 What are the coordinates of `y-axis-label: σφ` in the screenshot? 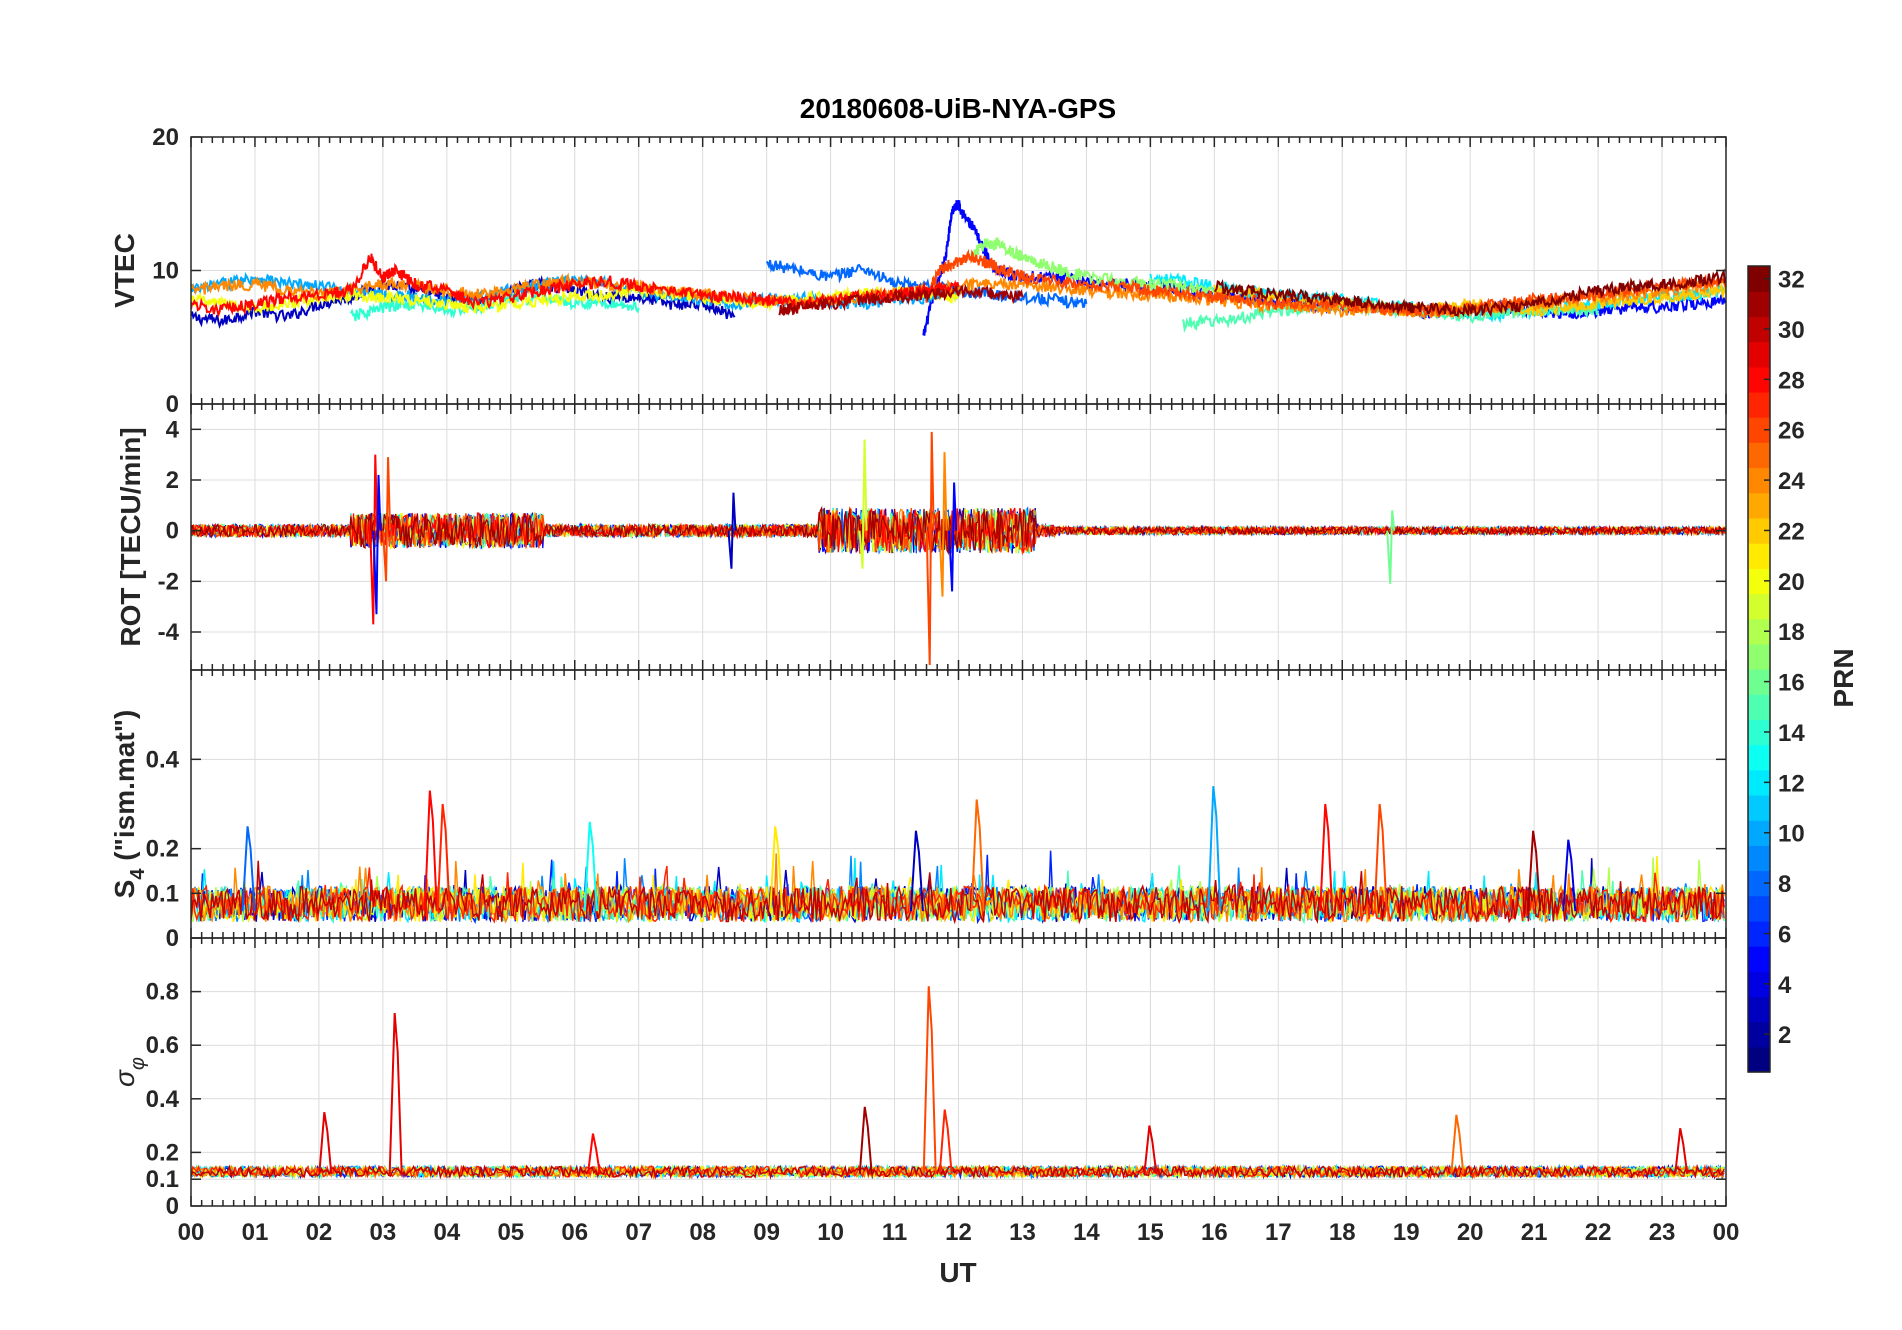 It's located at (129, 1072).